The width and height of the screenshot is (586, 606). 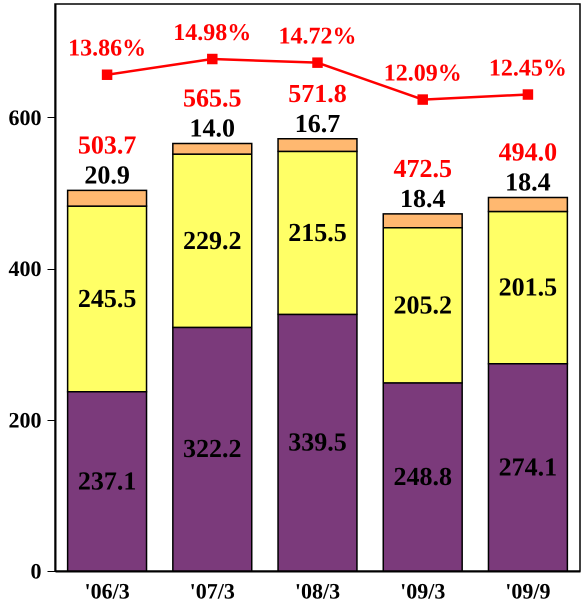 What do you see at coordinates (423, 73) in the screenshot?
I see `data-label: 12.09%` at bounding box center [423, 73].